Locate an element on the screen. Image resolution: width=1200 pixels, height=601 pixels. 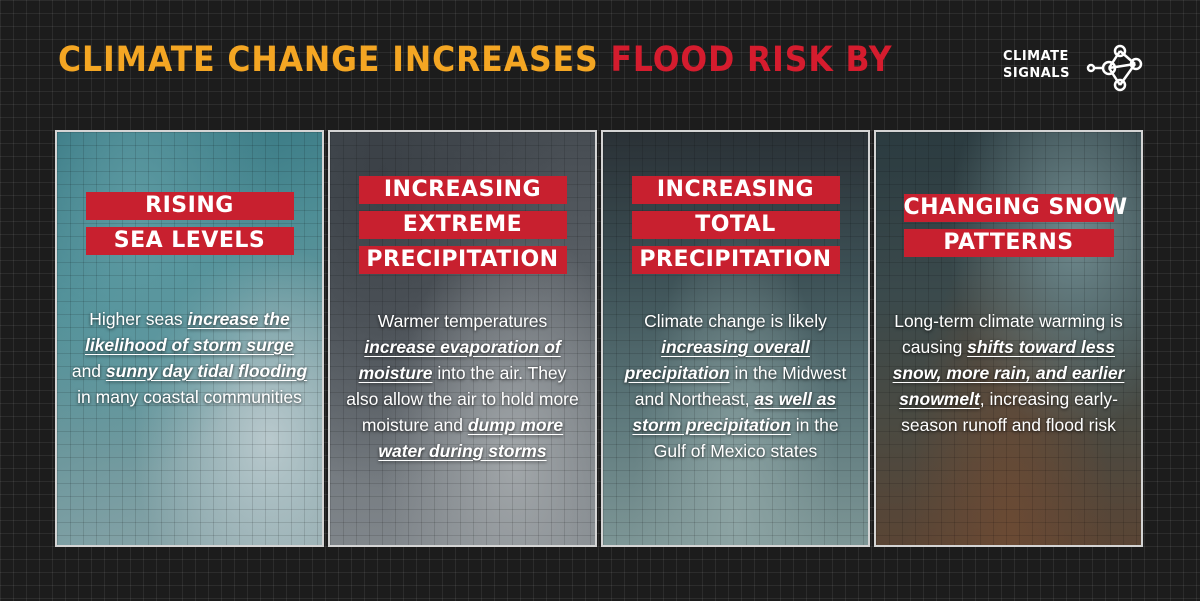
heading-line: TOTAL is located at coordinates (735, 225).